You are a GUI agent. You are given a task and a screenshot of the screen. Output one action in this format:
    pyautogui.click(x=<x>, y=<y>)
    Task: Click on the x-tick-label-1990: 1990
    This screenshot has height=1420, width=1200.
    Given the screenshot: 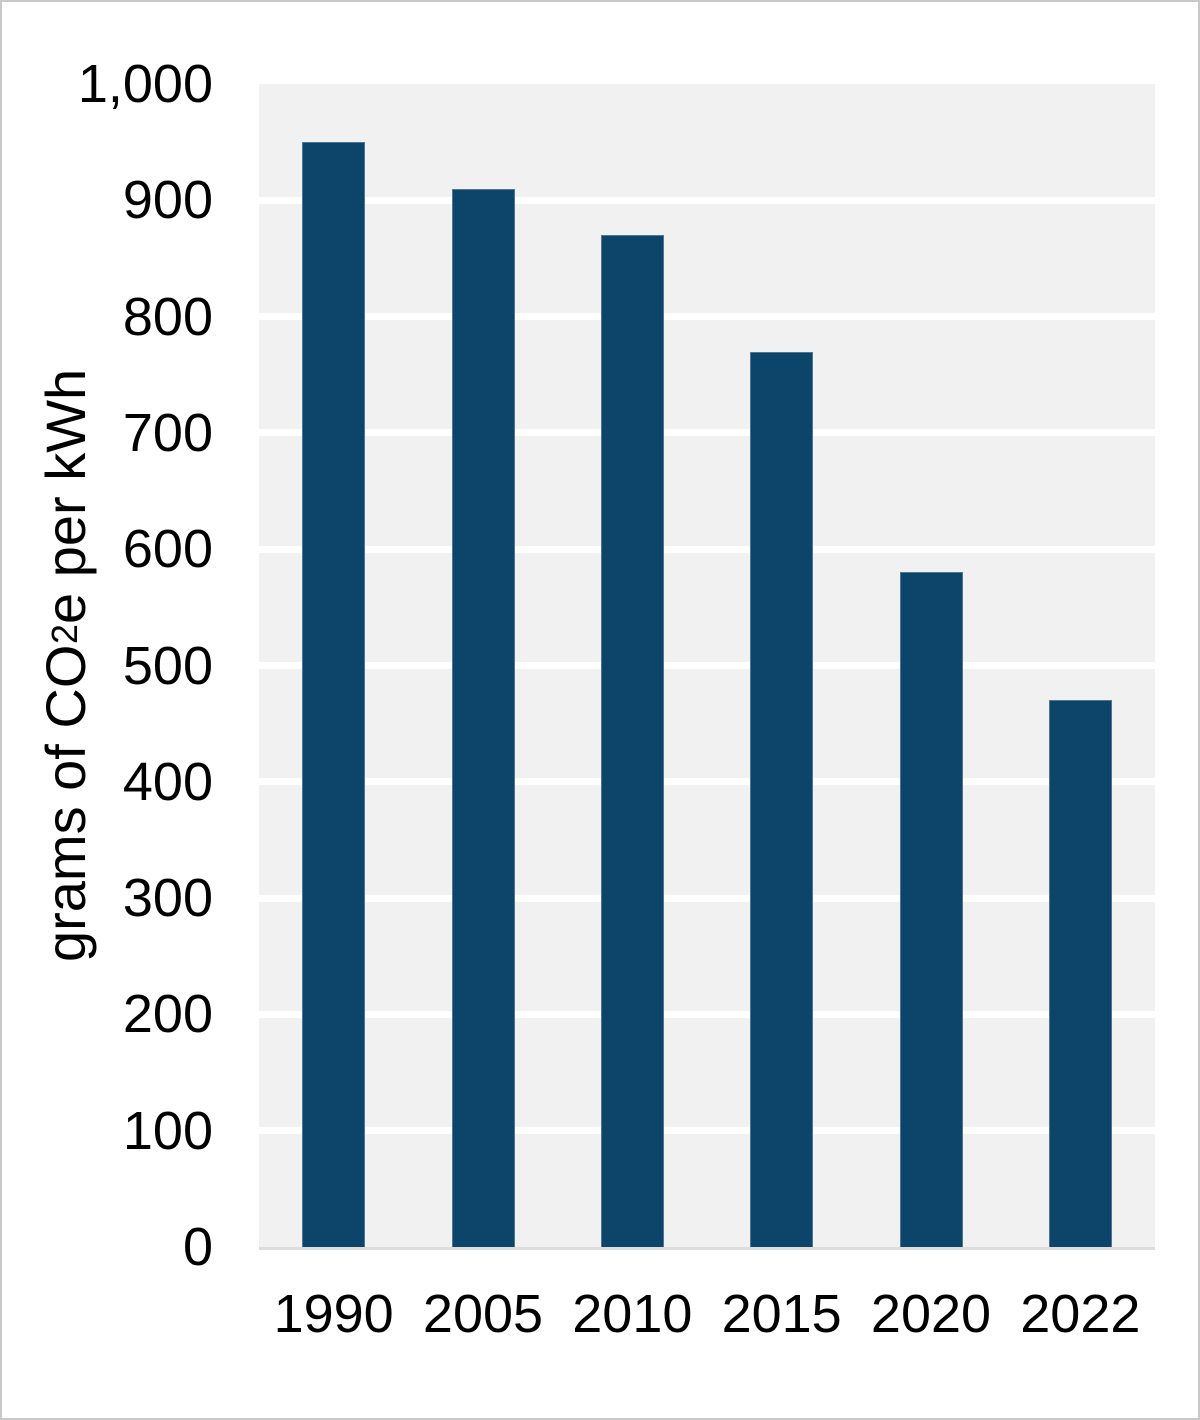 What is the action you would take?
    pyautogui.click(x=333, y=1314)
    